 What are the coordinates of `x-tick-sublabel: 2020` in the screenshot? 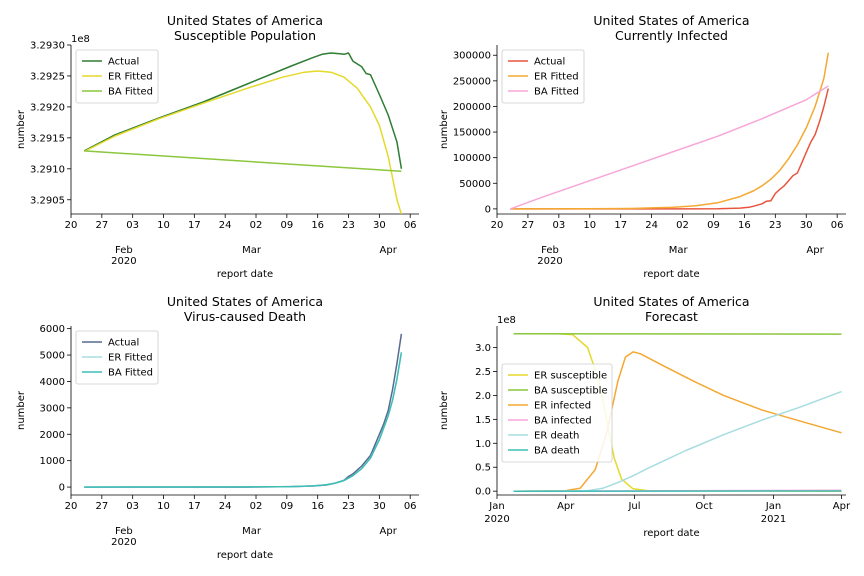 It's located at (496, 519).